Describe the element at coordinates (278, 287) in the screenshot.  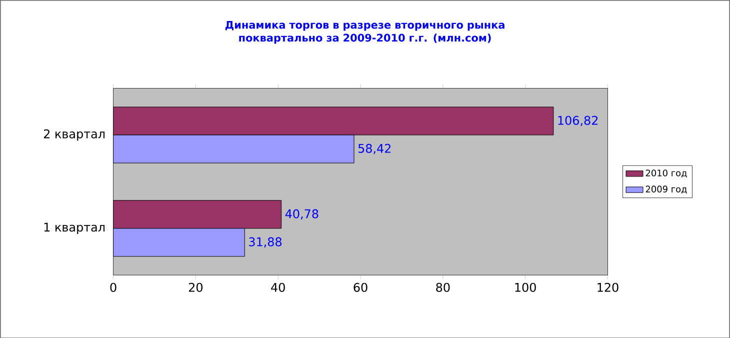
I see `x-tick-label: 40` at that location.